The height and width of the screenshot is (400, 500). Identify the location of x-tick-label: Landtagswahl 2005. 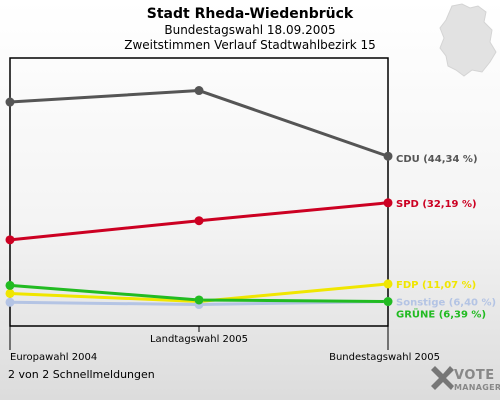
(199, 339).